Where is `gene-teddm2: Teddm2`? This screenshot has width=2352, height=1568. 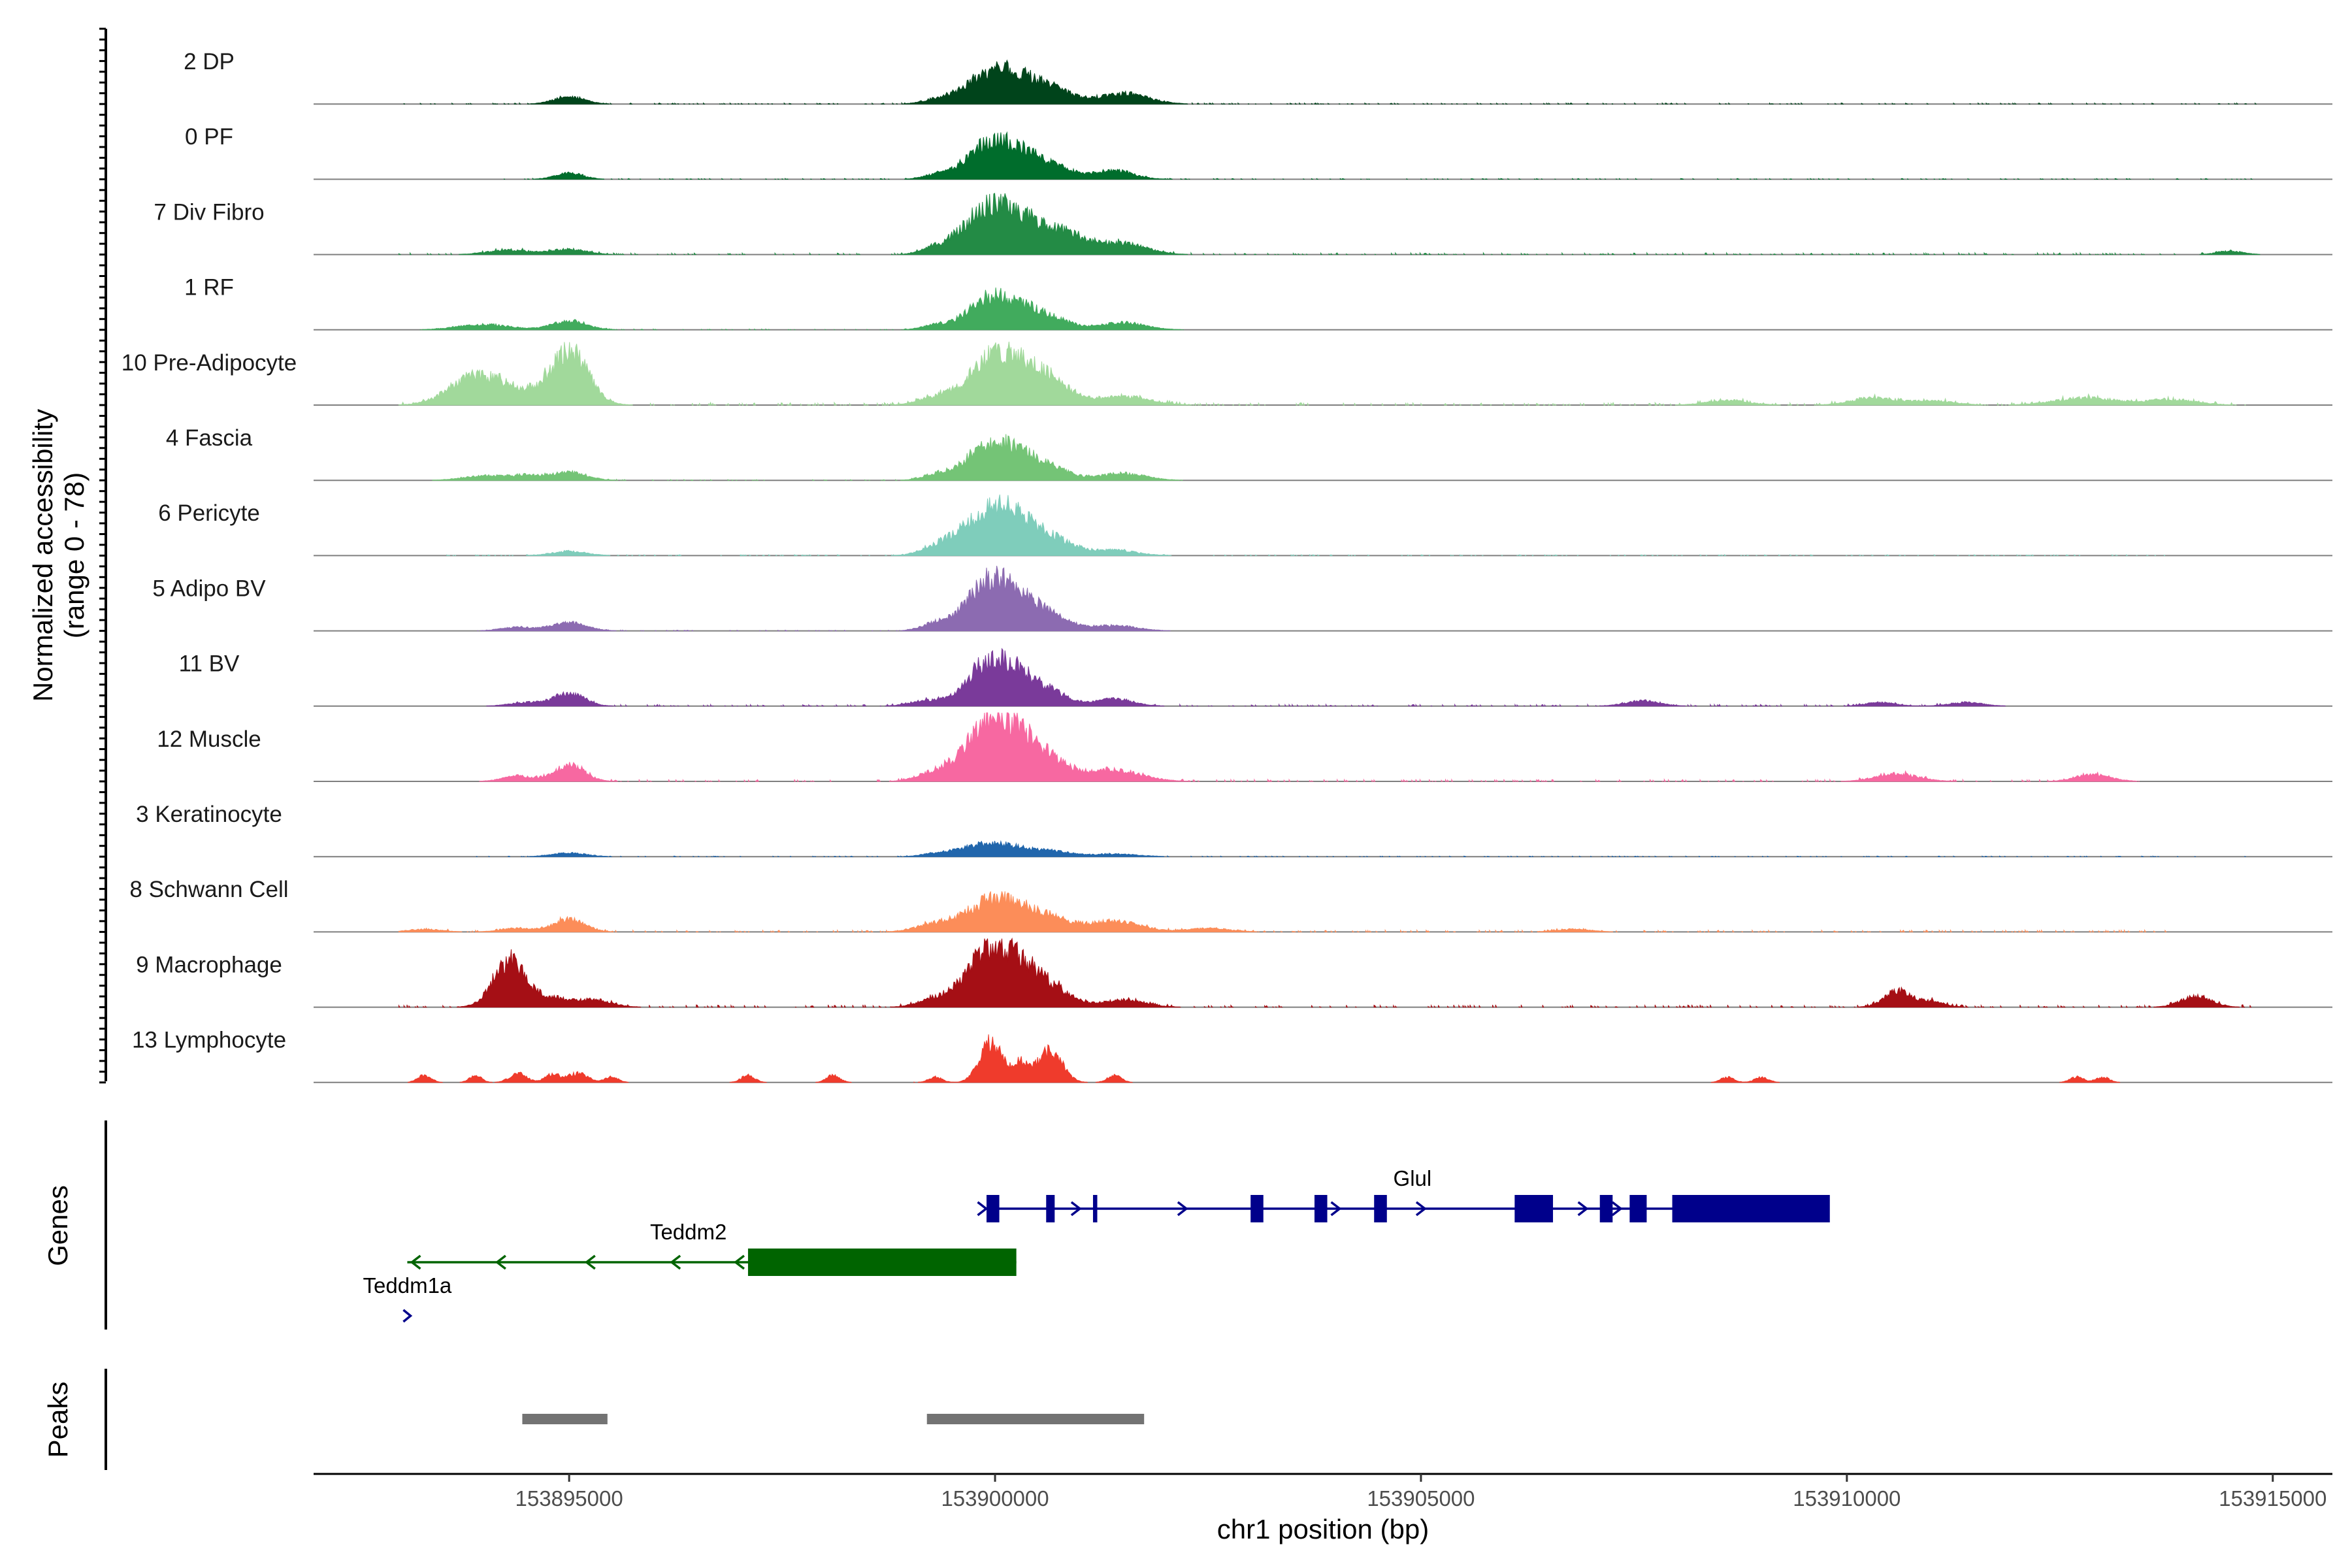
gene-teddm2: Teddm2 is located at coordinates (712, 1248).